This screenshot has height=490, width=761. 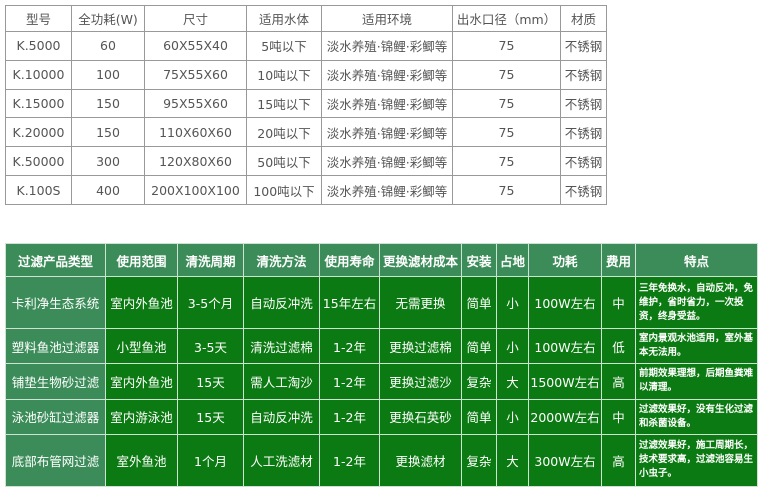 What do you see at coordinates (210, 460) in the screenshot?
I see `table-cell: 1个月` at bounding box center [210, 460].